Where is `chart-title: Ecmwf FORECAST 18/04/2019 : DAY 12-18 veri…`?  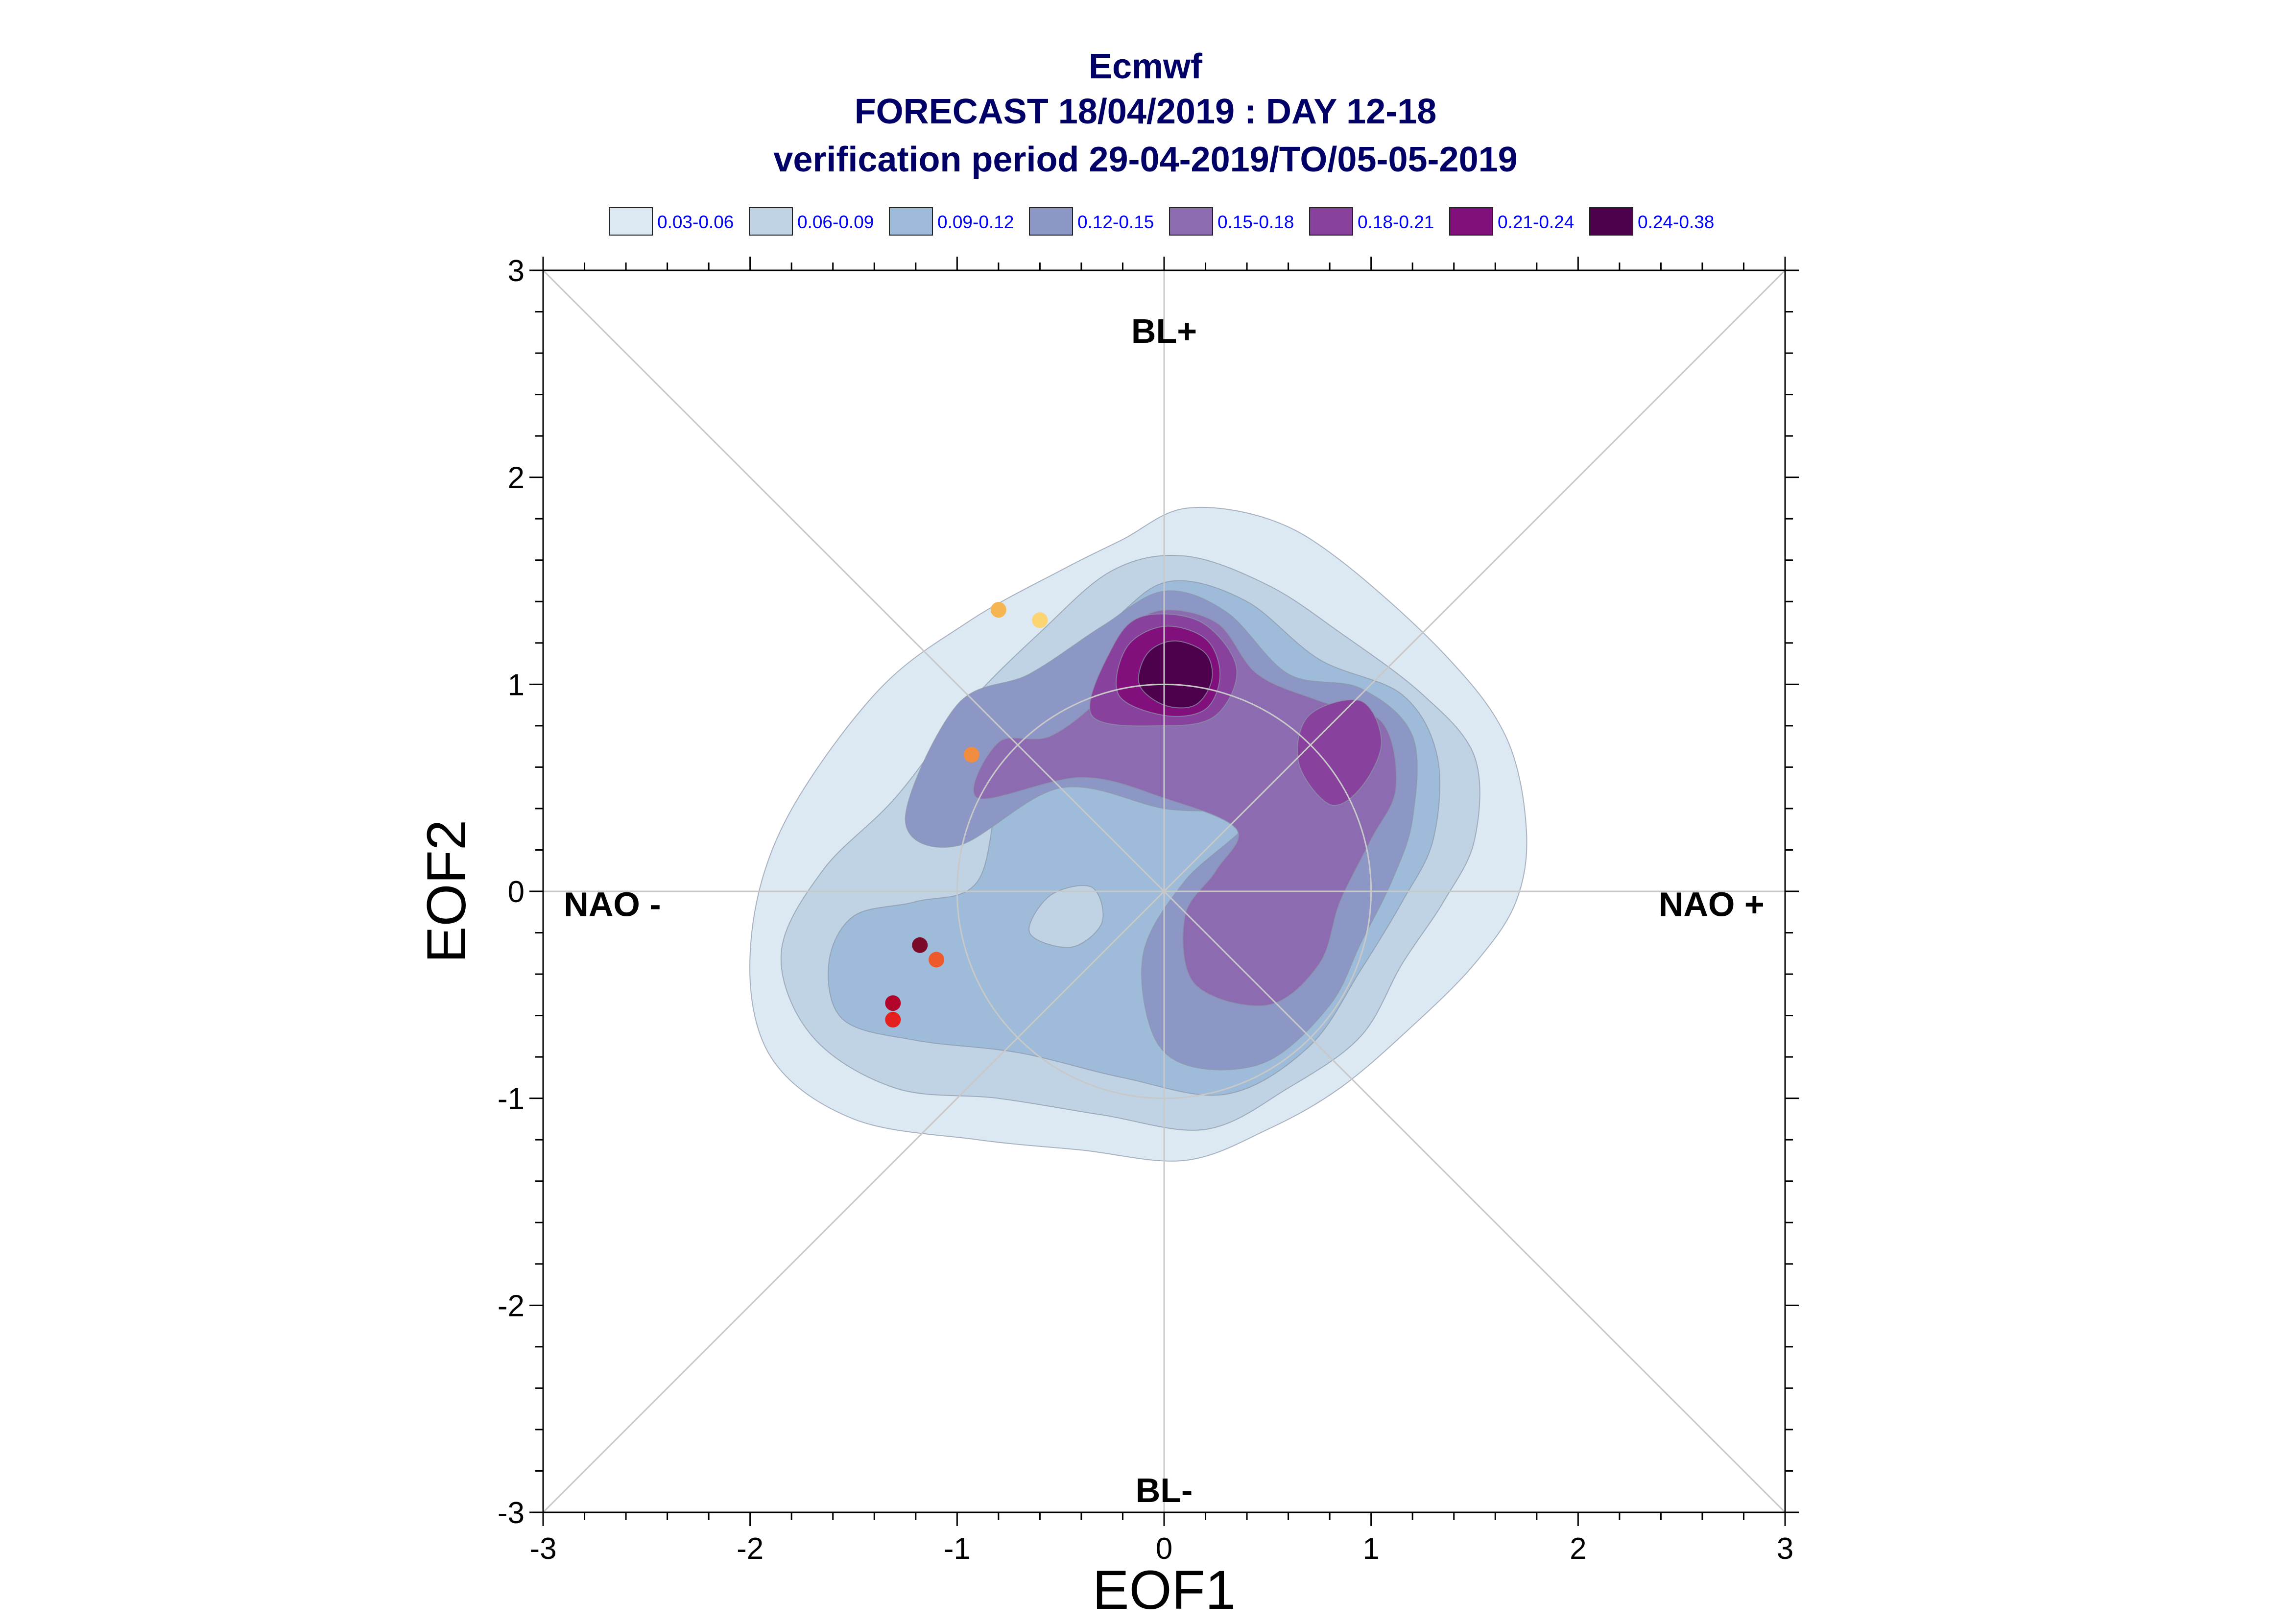 chart-title: Ecmwf FORECAST 18/04/2019 : DAY 12-18 veri… is located at coordinates (1145, 113).